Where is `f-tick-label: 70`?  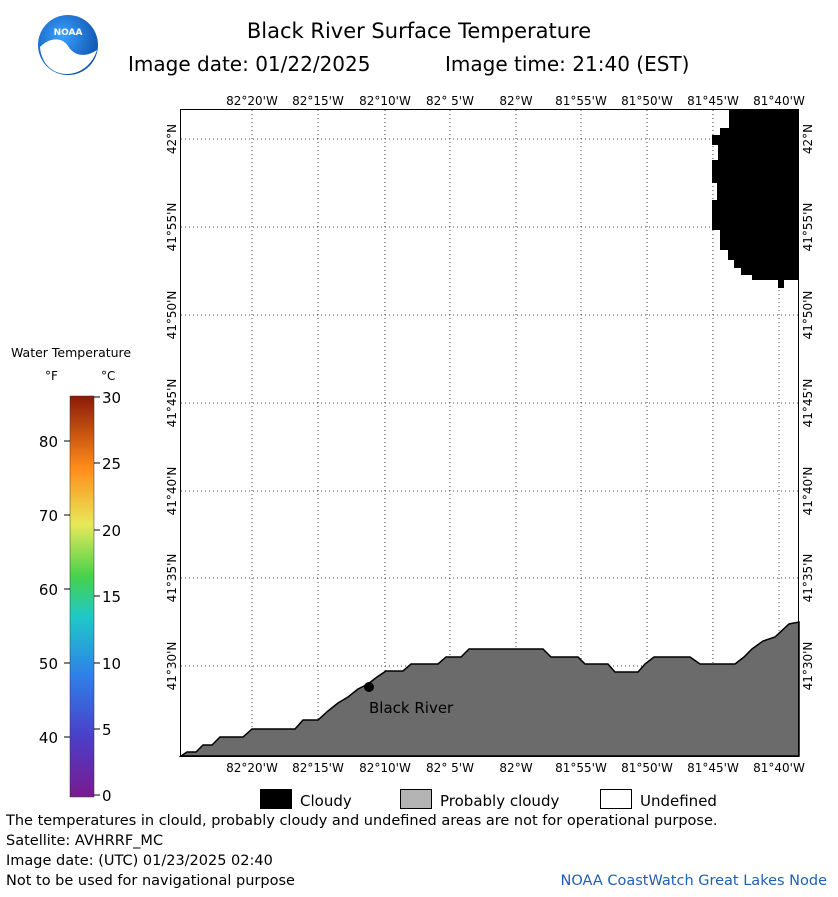 f-tick-label: 70 is located at coordinates (48, 516).